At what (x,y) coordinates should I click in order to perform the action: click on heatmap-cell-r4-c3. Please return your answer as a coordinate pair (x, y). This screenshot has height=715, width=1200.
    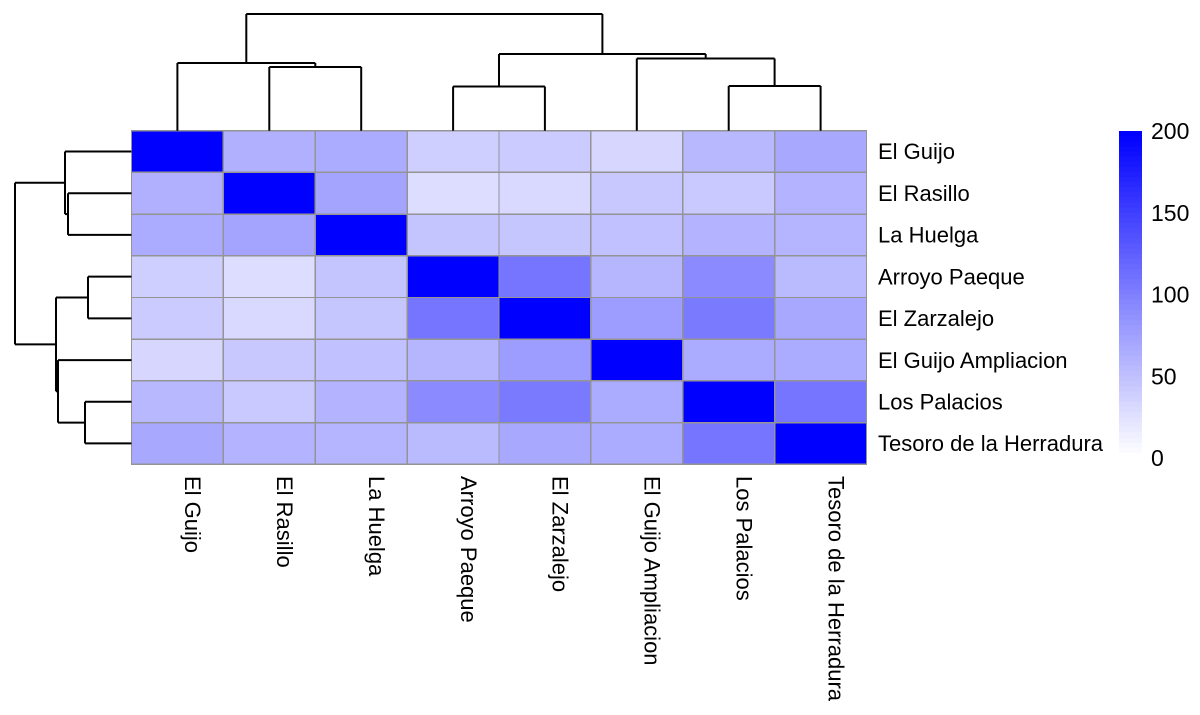
    Looking at the image, I should click on (453, 318).